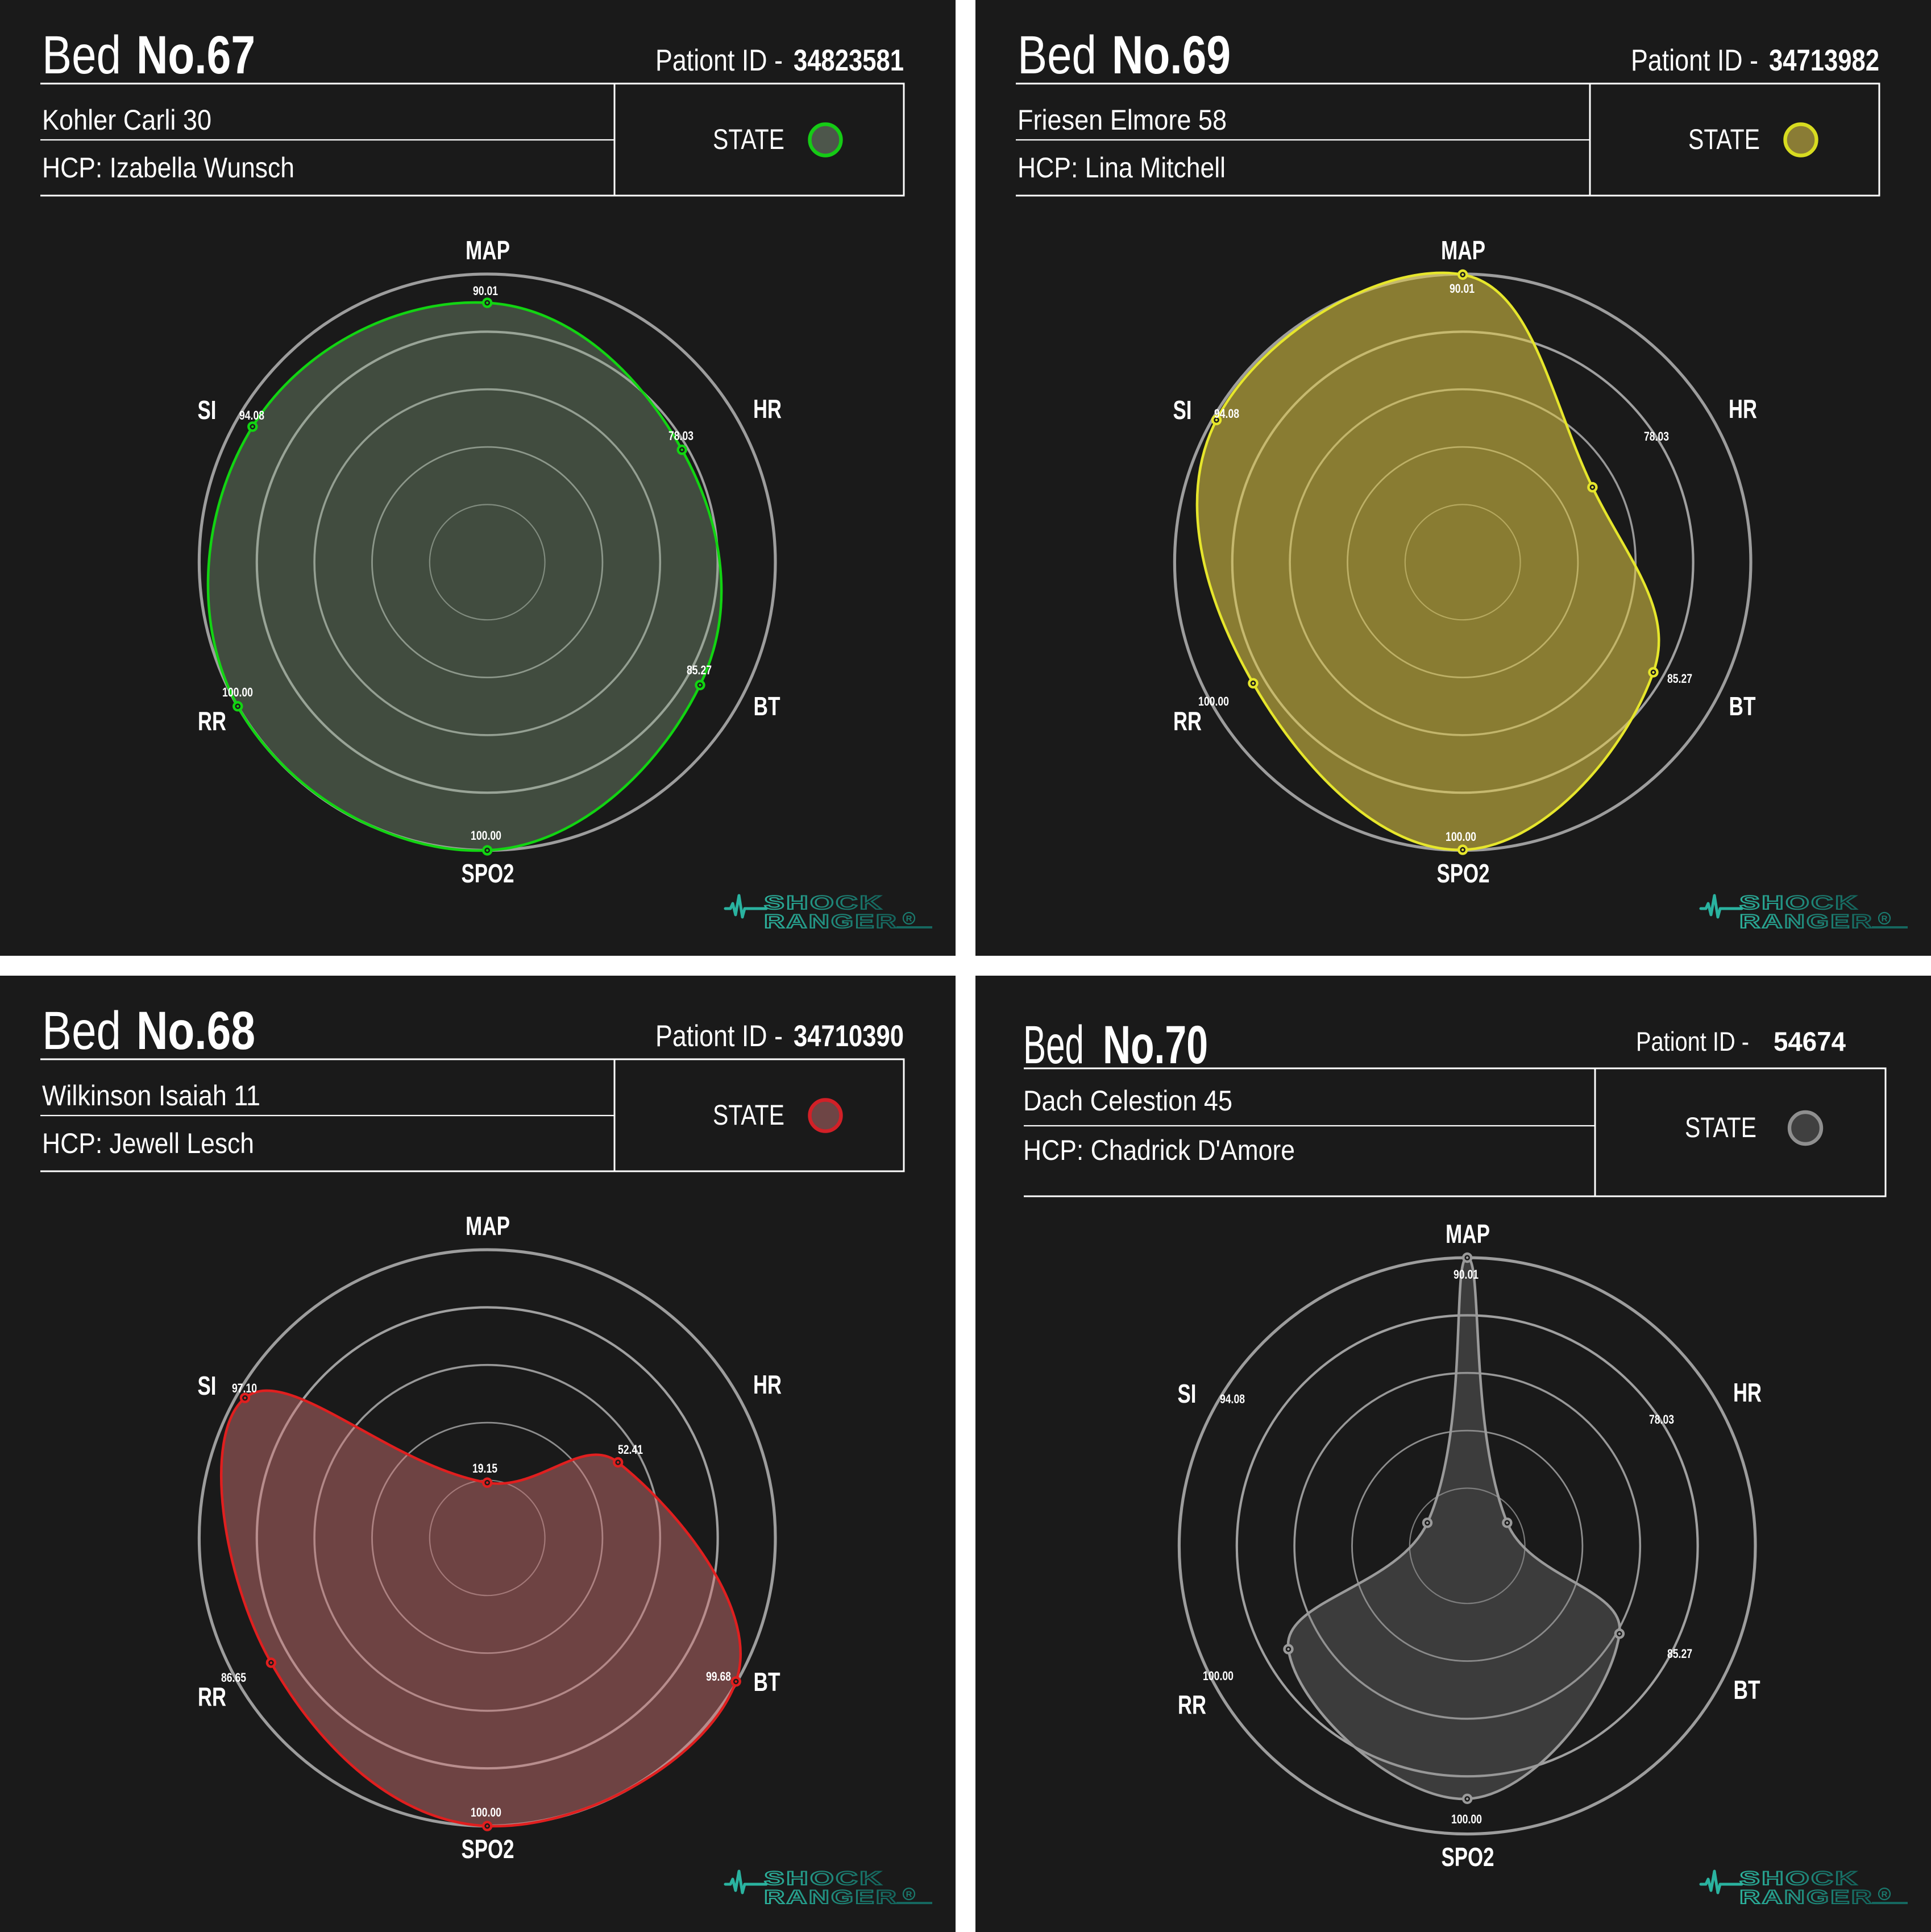 The width and height of the screenshot is (1931, 1932). Describe the element at coordinates (1824, 60) in the screenshot. I see `svg-text: 34713982` at that location.